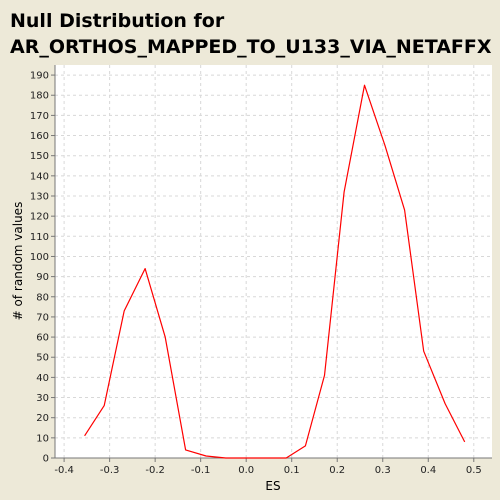  What do you see at coordinates (42, 297) in the screenshot?
I see `y-tick-label: 80` at bounding box center [42, 297].